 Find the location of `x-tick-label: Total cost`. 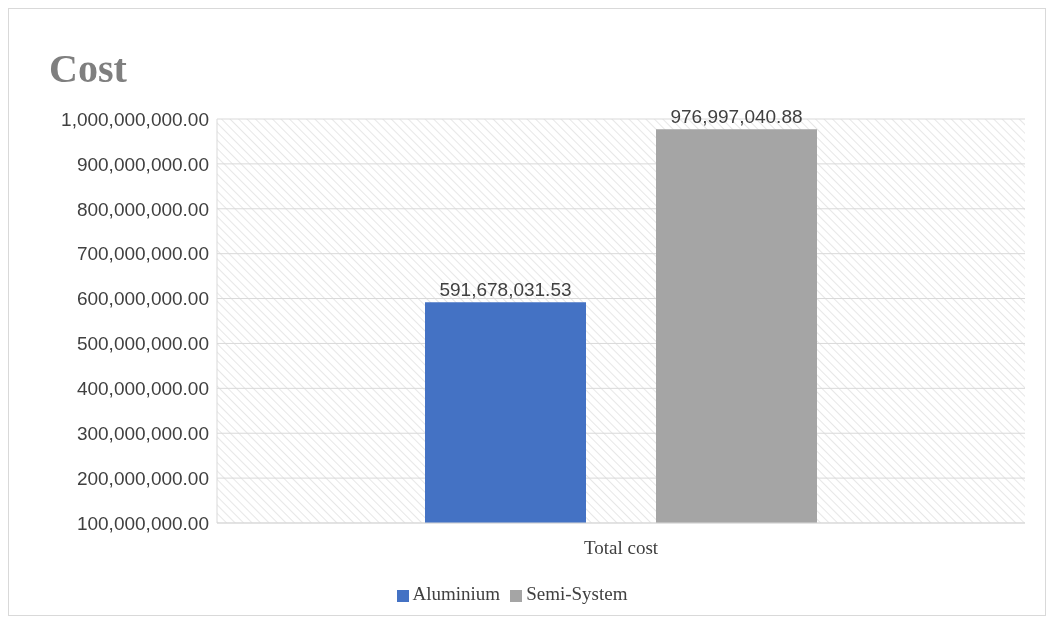

x-tick-label: Total cost is located at coordinates (621, 548).